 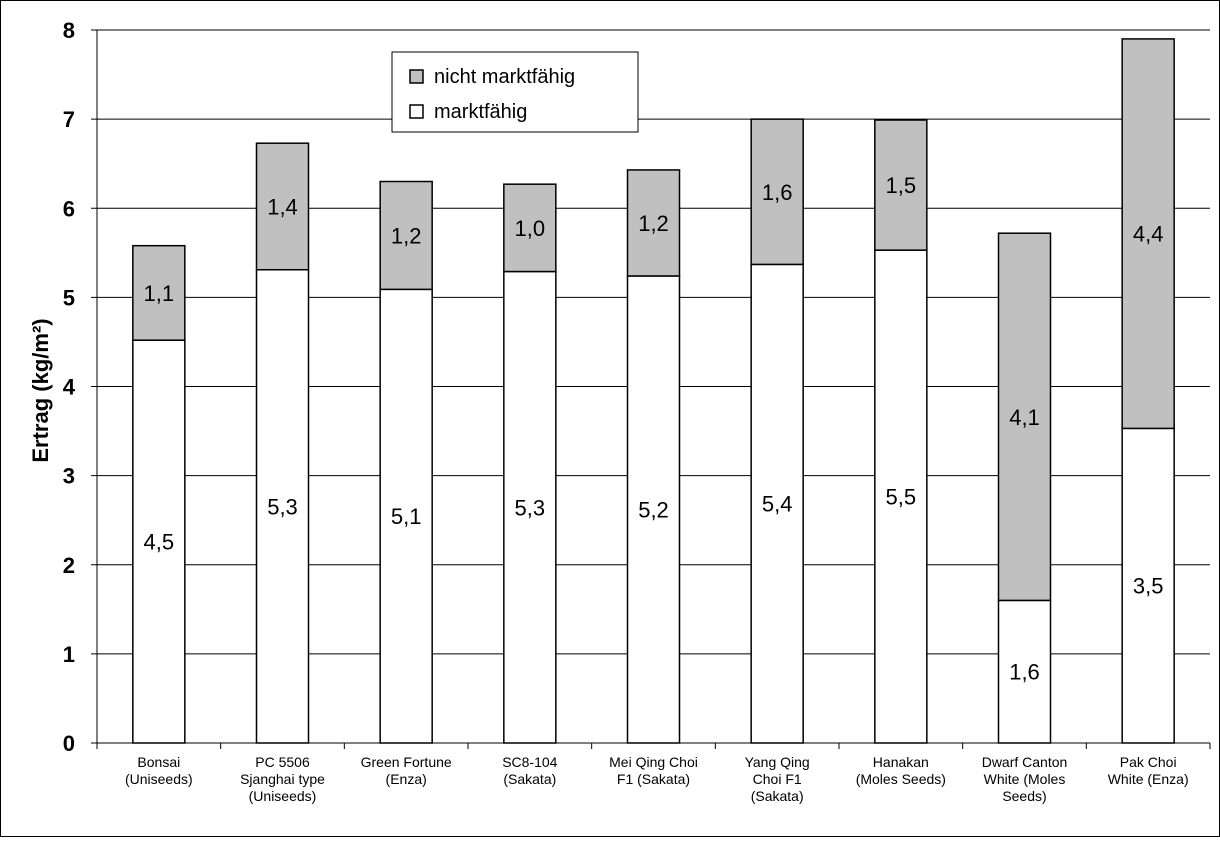 I want to click on x-tick-label-line: Seeds), so click(x=1024, y=796).